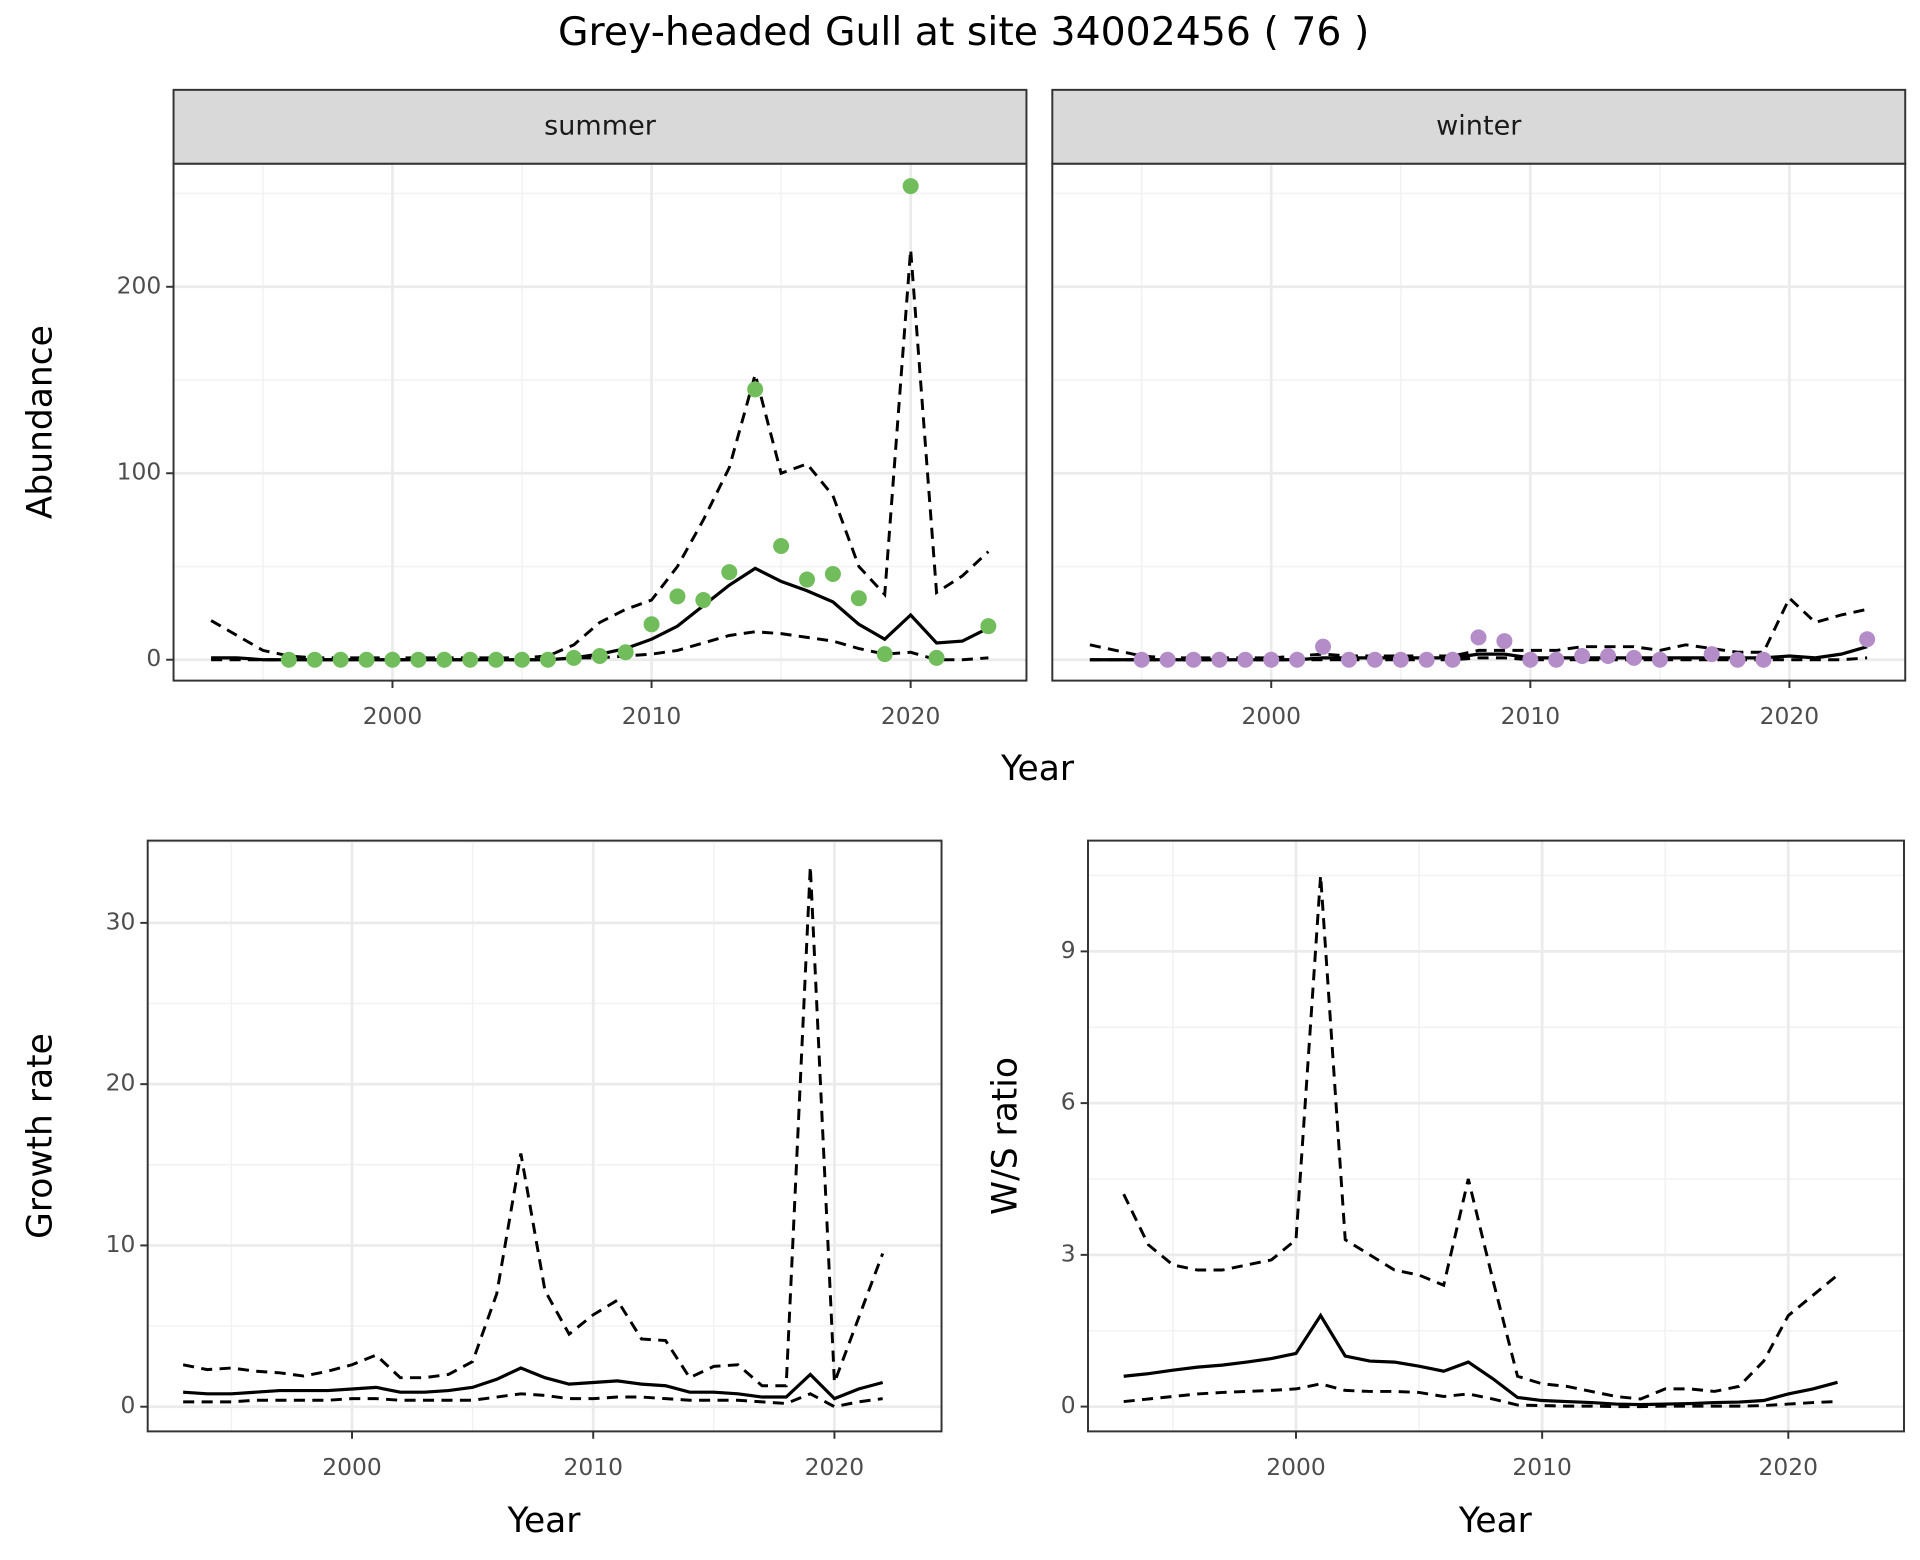 Image resolution: width=1920 pixels, height=1560 pixels. I want to click on y-tick-label: 10, so click(121, 1244).